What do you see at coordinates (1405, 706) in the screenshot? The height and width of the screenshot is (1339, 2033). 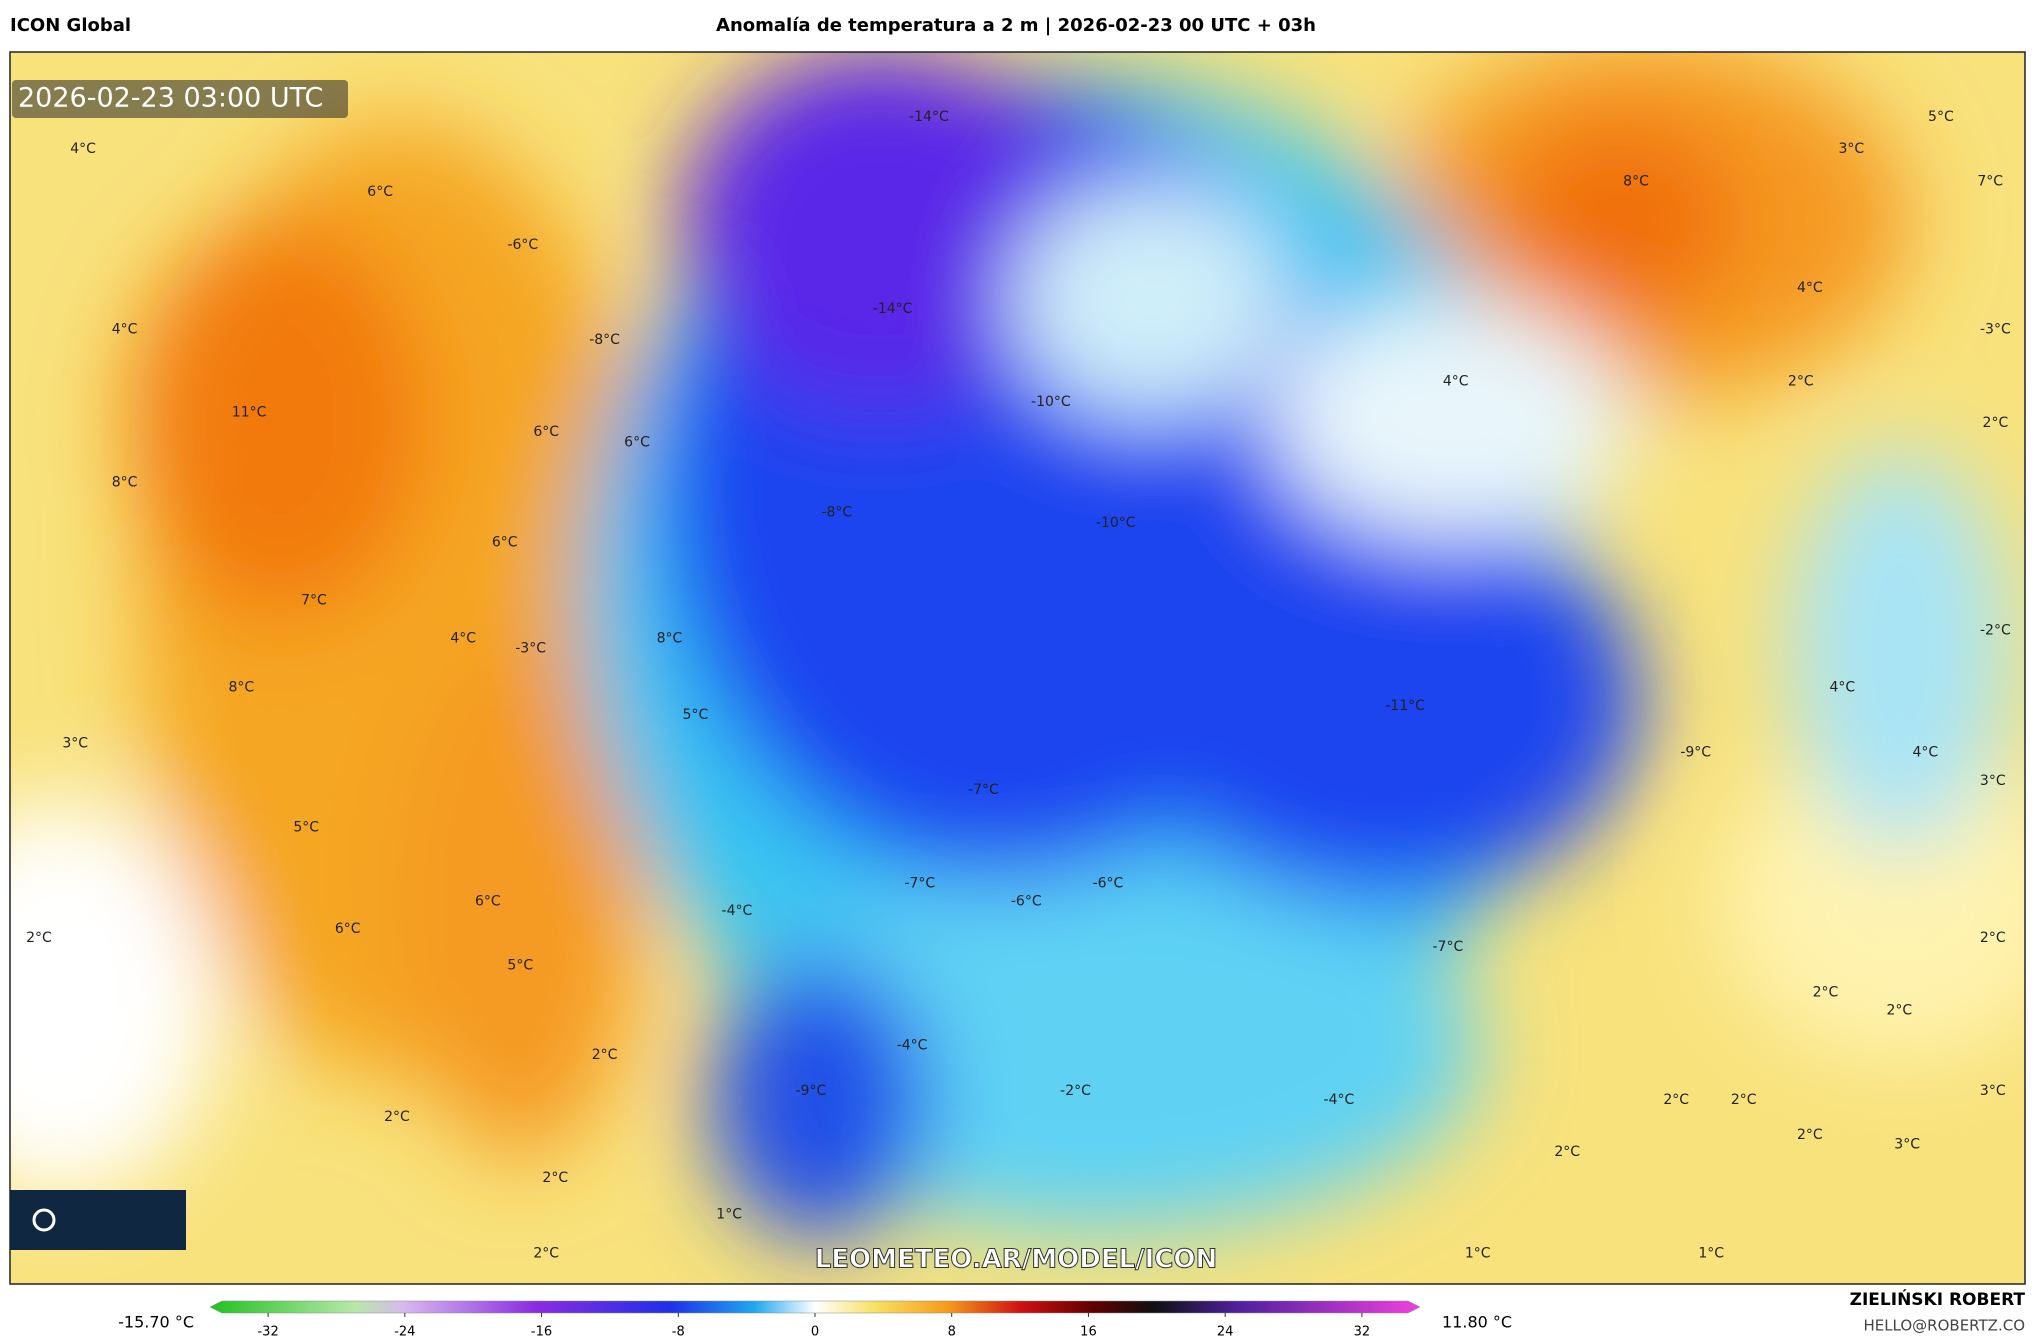 I see `contour-label: -11°C` at bounding box center [1405, 706].